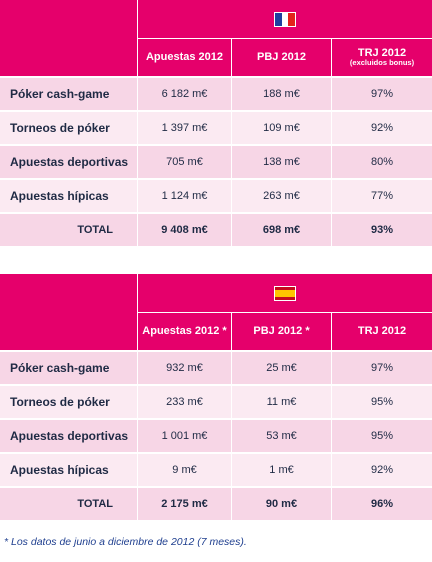 Image resolution: width=432 pixels, height=562 pixels. Describe the element at coordinates (185, 331) in the screenshot. I see `header-apuestas: Apuestas 2012 *` at that location.